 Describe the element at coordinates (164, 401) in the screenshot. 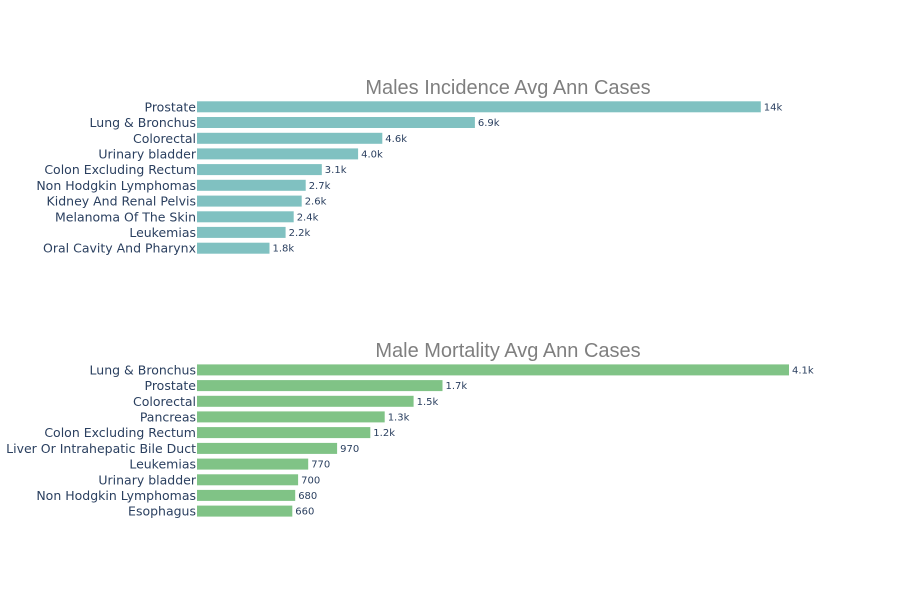

I see `mortality-category-label: Colorectal` at that location.